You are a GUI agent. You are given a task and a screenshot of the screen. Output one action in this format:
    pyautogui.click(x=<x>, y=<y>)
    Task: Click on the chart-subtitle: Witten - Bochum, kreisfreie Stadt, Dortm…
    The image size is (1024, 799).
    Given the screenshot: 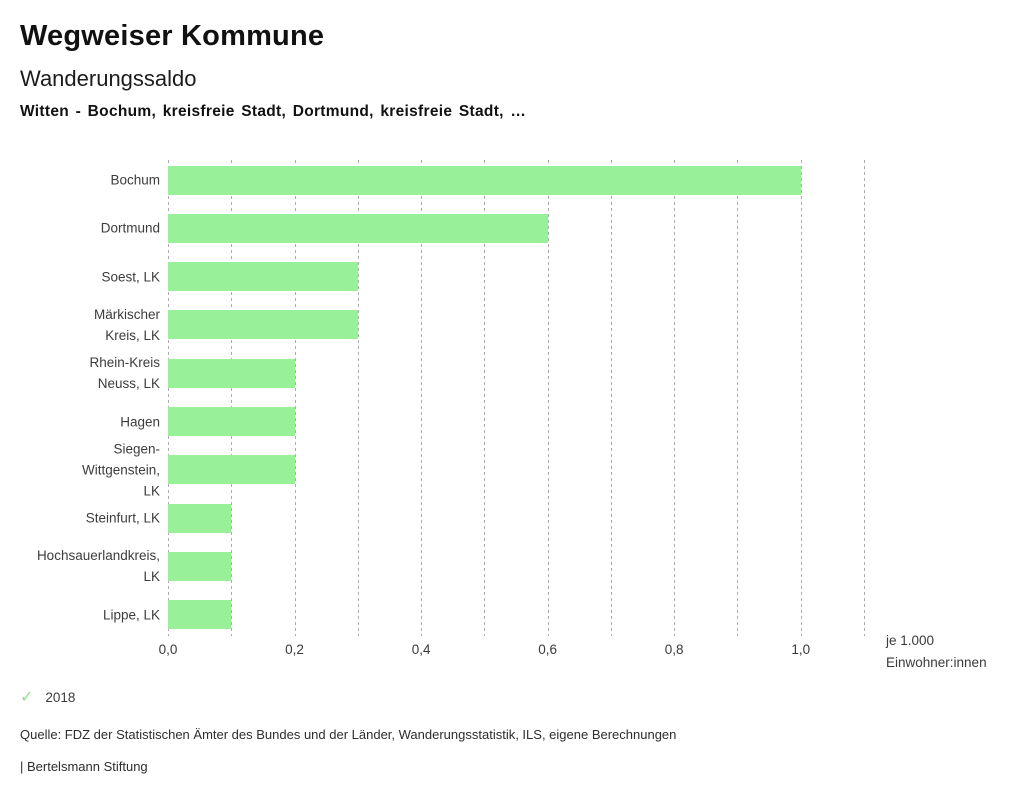 What is the action you would take?
    pyautogui.click(x=273, y=111)
    